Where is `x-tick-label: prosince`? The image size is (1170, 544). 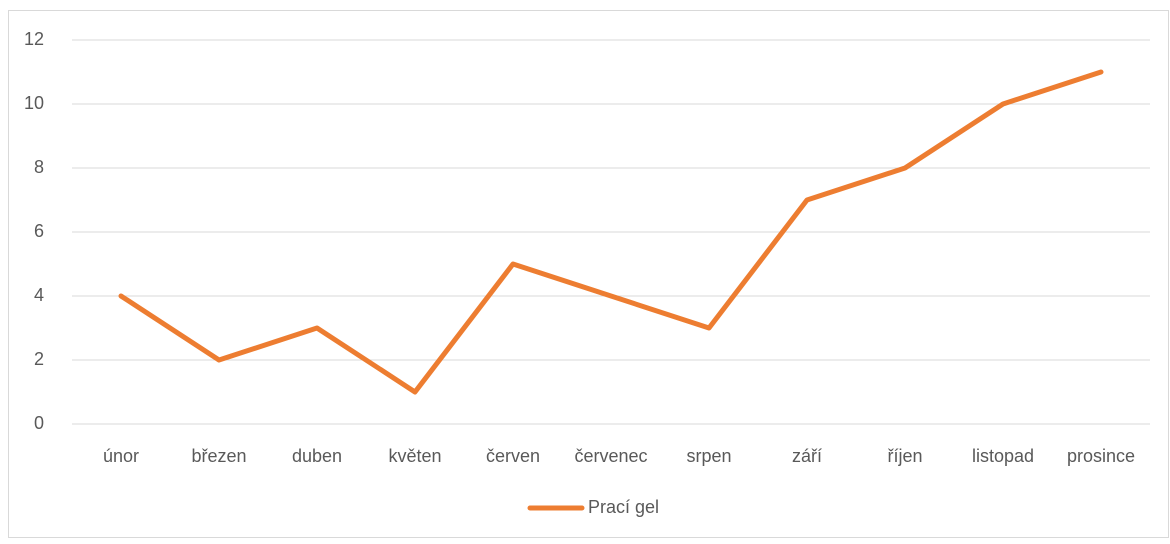 x-tick-label: prosince is located at coordinates (1101, 456).